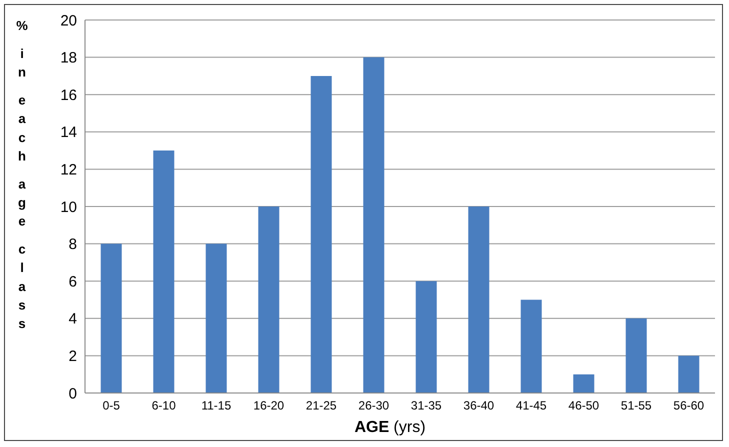  I want to click on y-tick-label: 4, so click(72, 319).